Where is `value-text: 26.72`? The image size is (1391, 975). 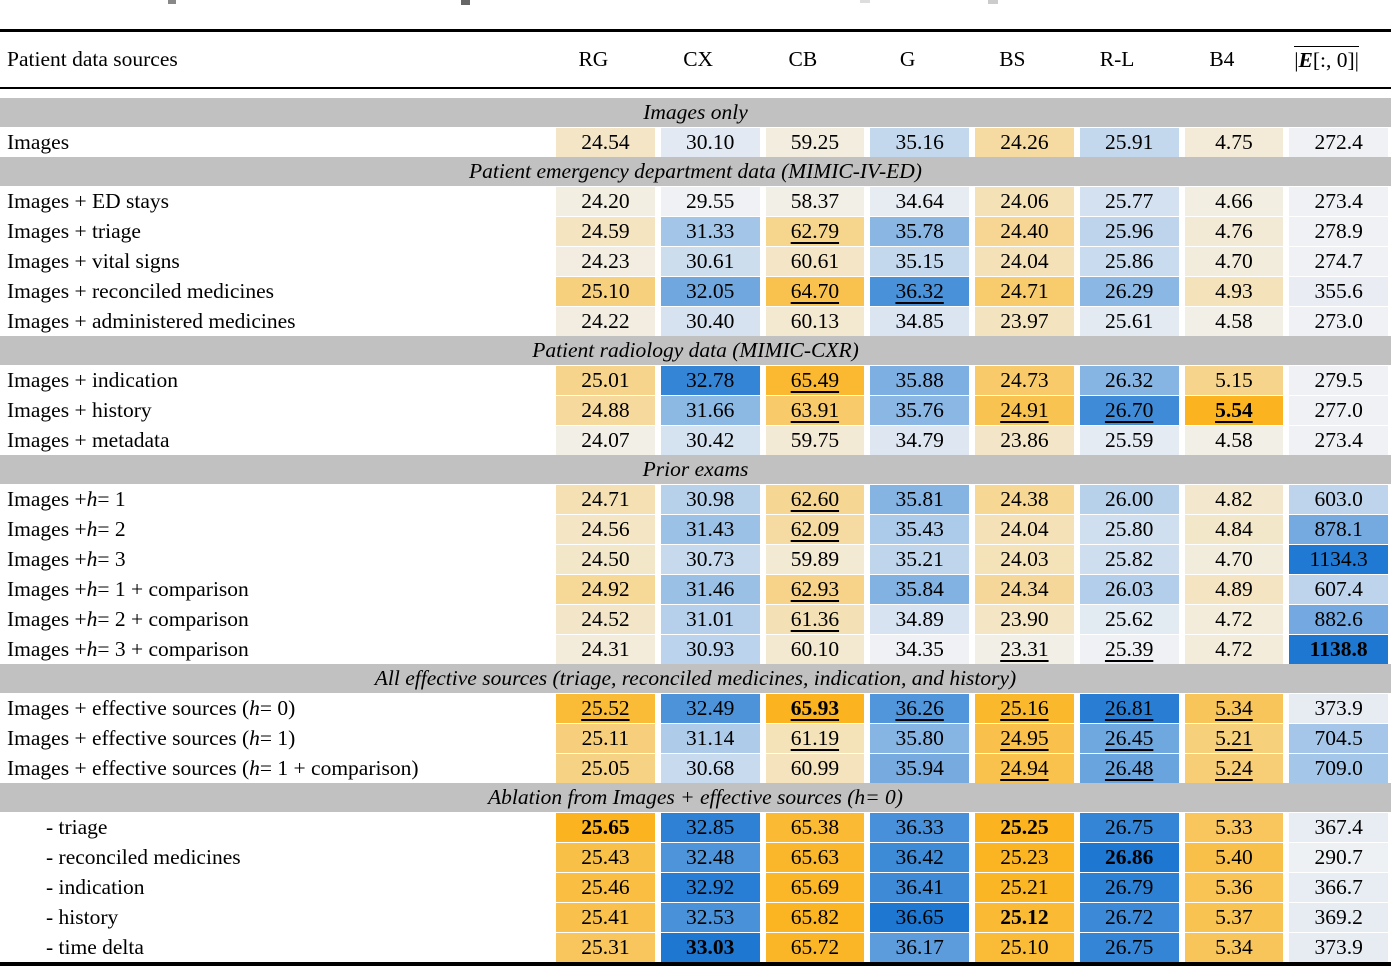 value-text: 26.72 is located at coordinates (1129, 917).